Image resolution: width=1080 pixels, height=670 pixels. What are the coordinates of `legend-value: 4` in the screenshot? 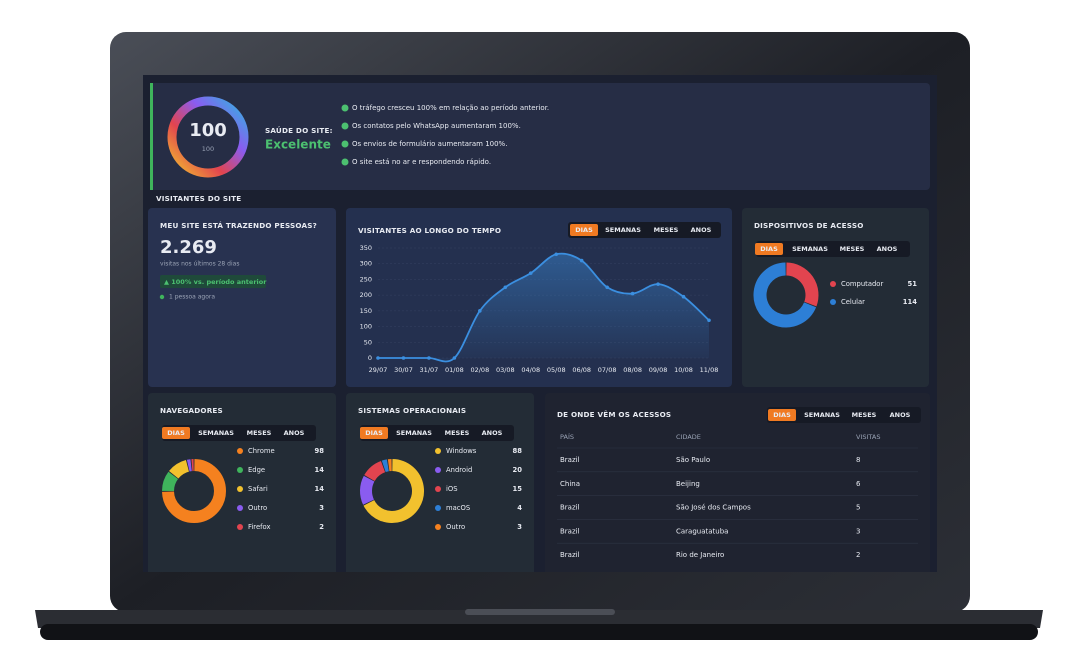 It's located at (519, 508).